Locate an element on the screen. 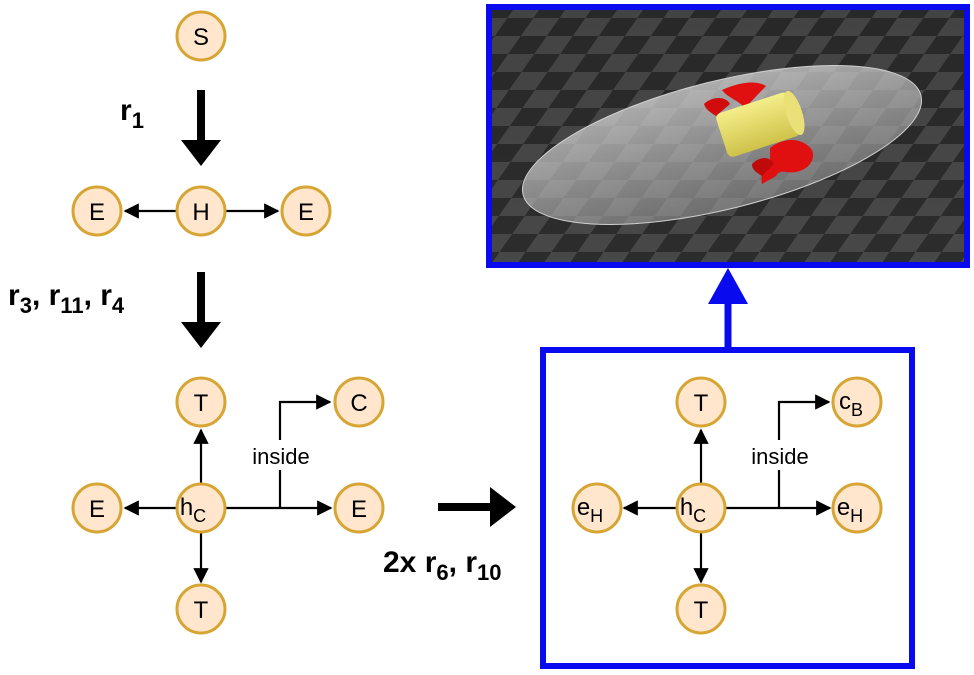 The image size is (974, 675). edge-final-inside is located at coordinates (804, 451).